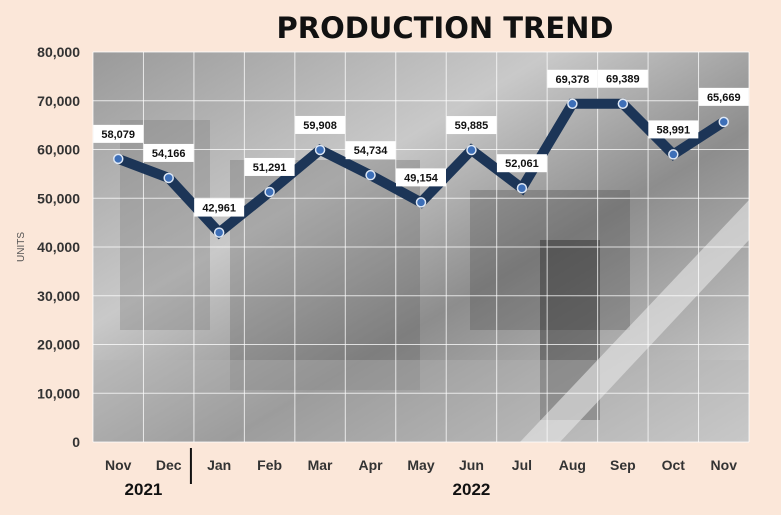  What do you see at coordinates (623, 465) in the screenshot?
I see `x-tick-label: Sep` at bounding box center [623, 465].